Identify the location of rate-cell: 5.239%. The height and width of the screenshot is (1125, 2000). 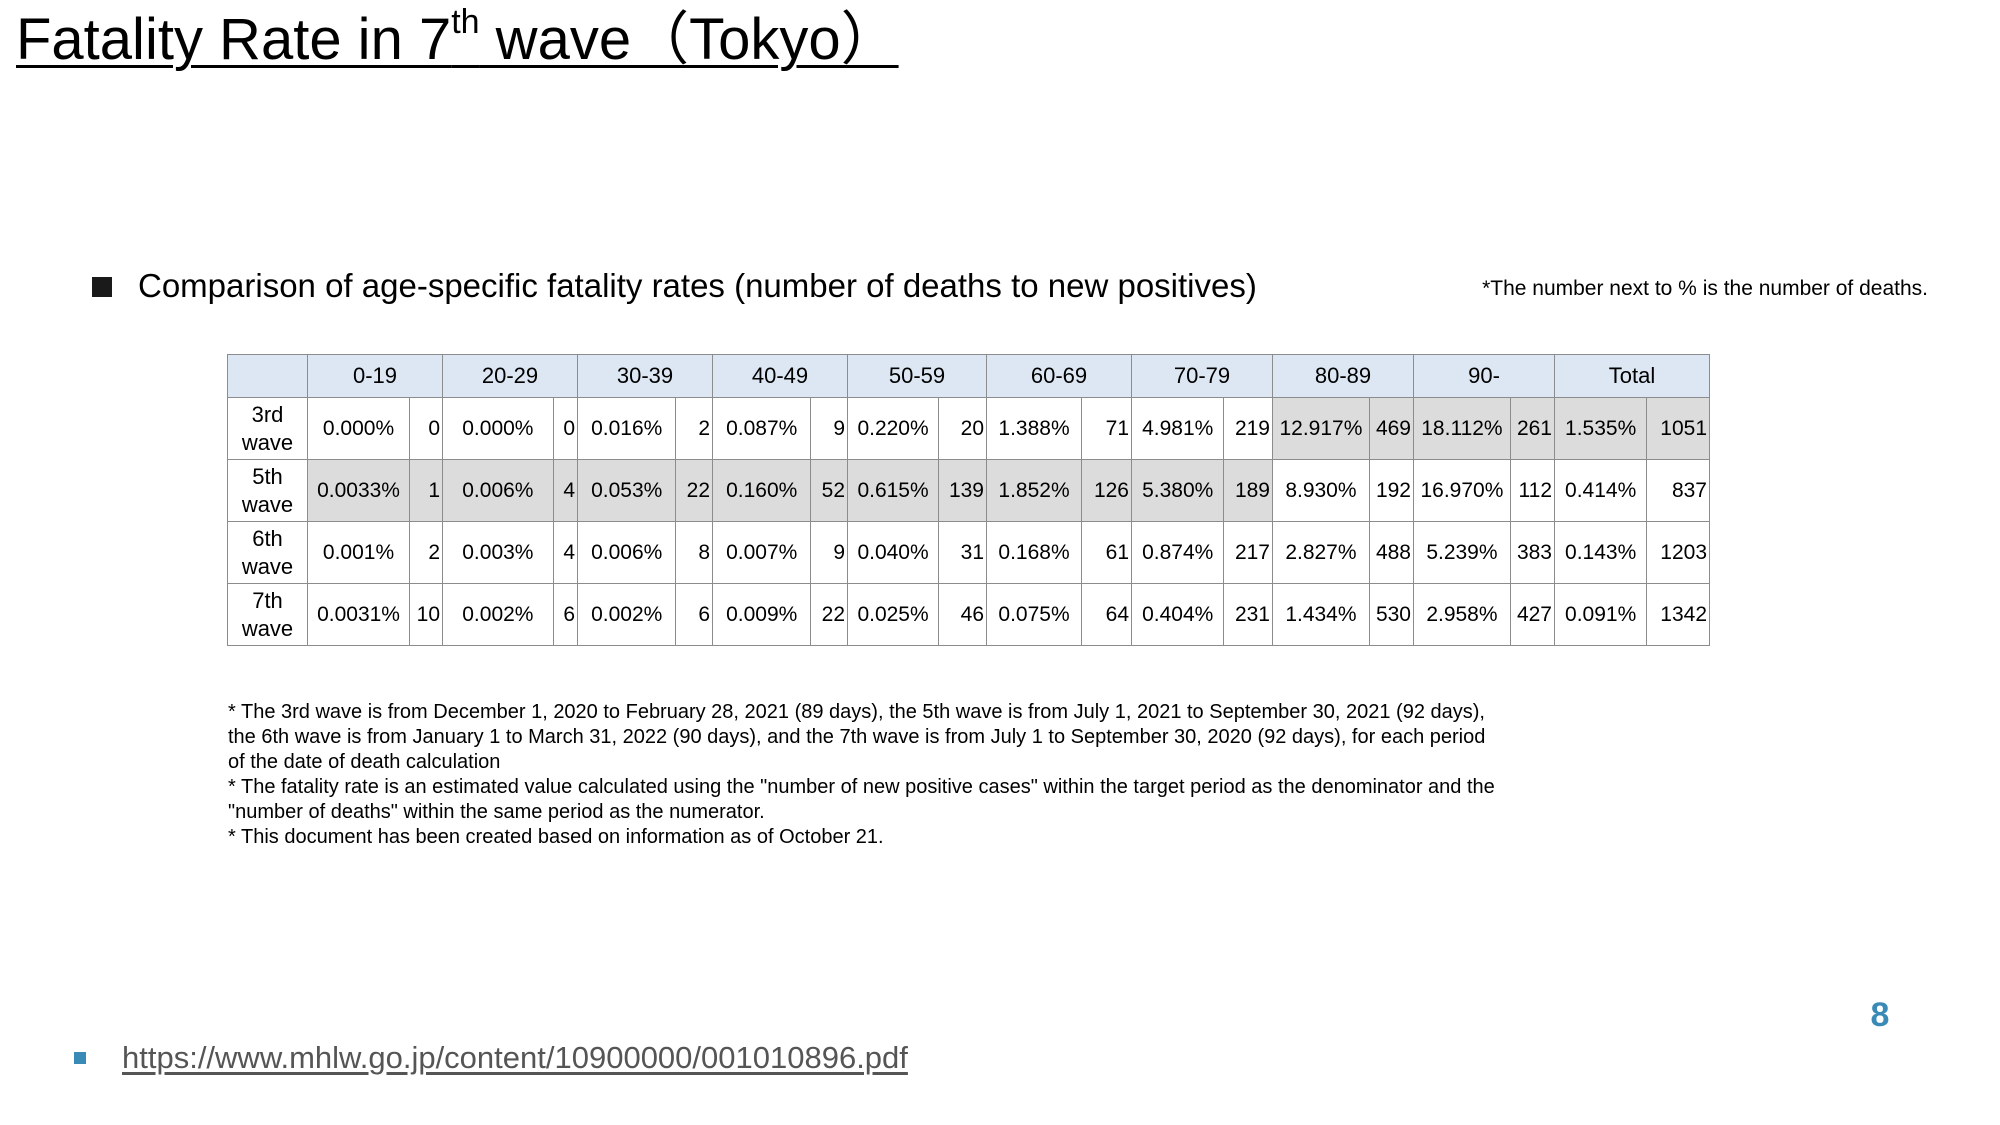
(1462, 552).